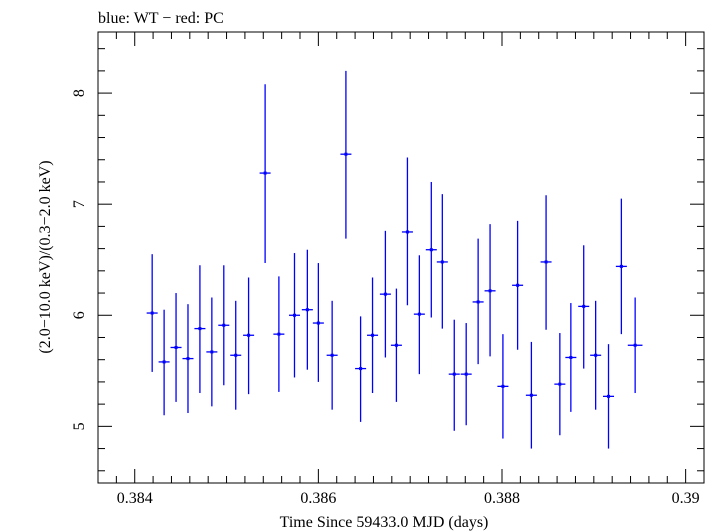  I want to click on x-tick-label: 0.386, so click(318, 498).